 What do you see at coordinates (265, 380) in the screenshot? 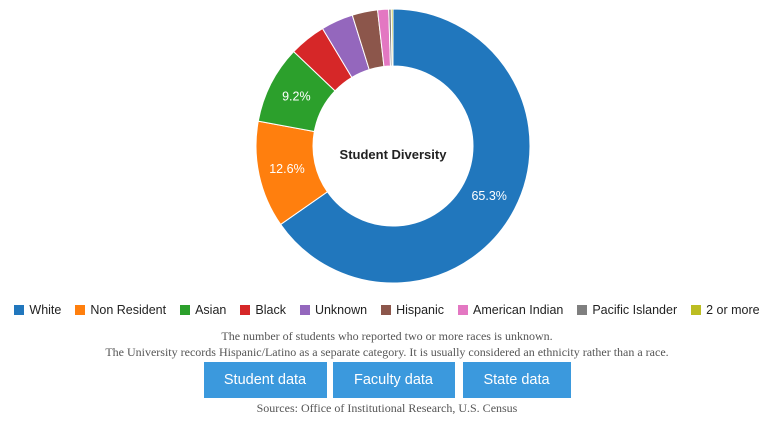
I see `student-data-button: Student data` at bounding box center [265, 380].